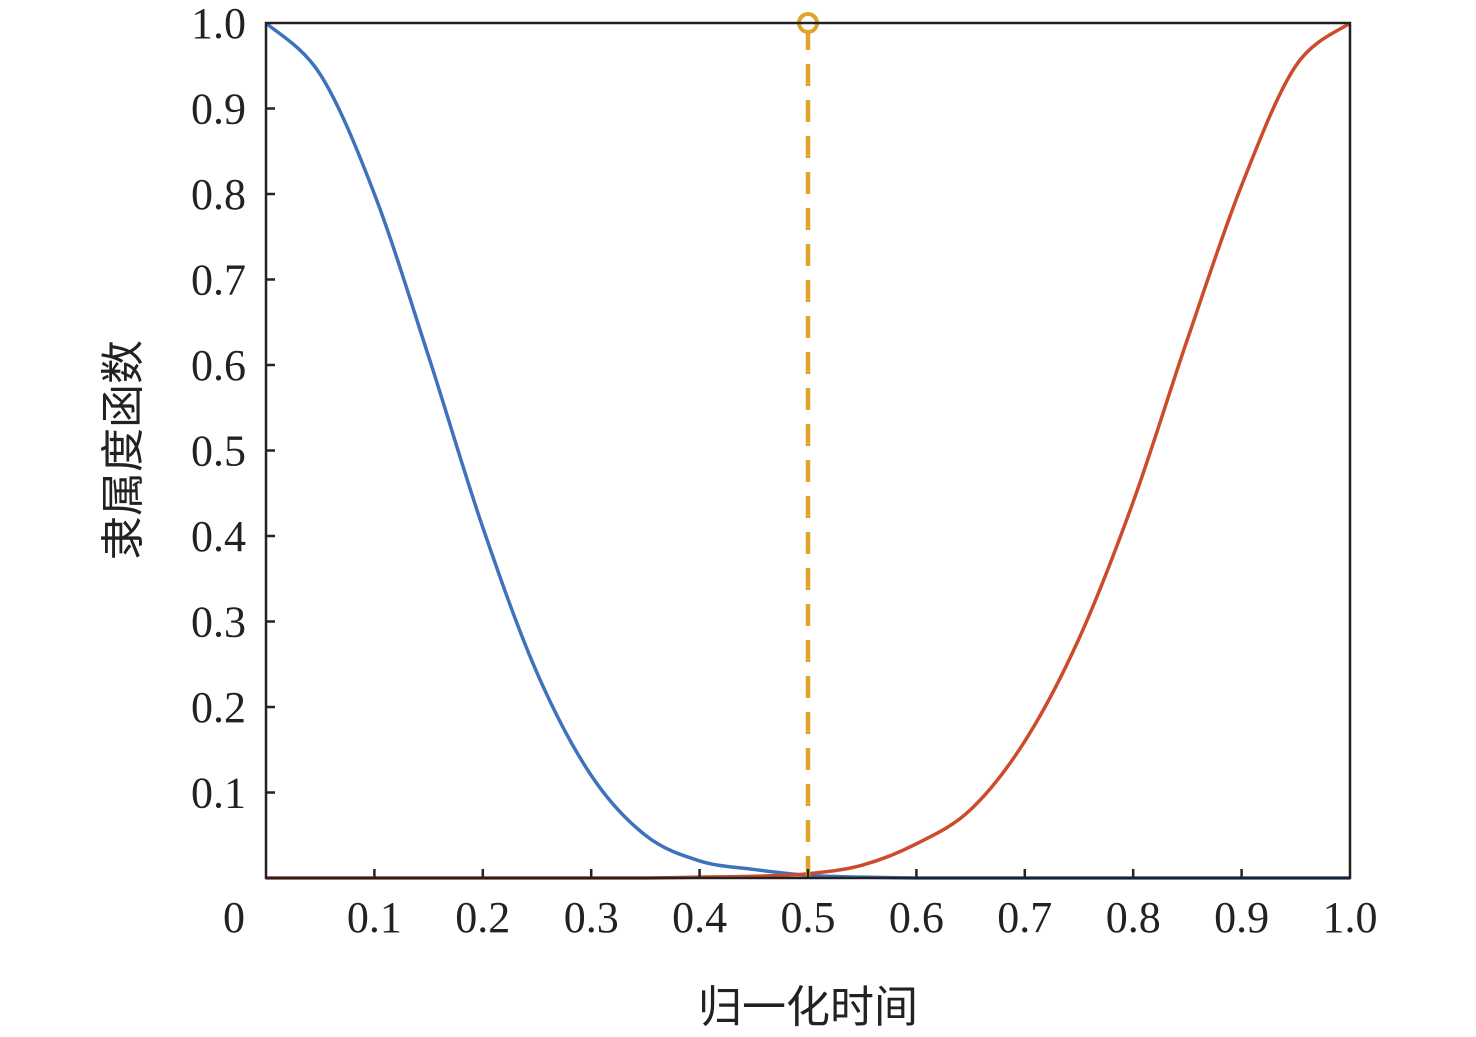  Describe the element at coordinates (1024, 917) in the screenshot. I see `x-tick-label: 0.7` at that location.